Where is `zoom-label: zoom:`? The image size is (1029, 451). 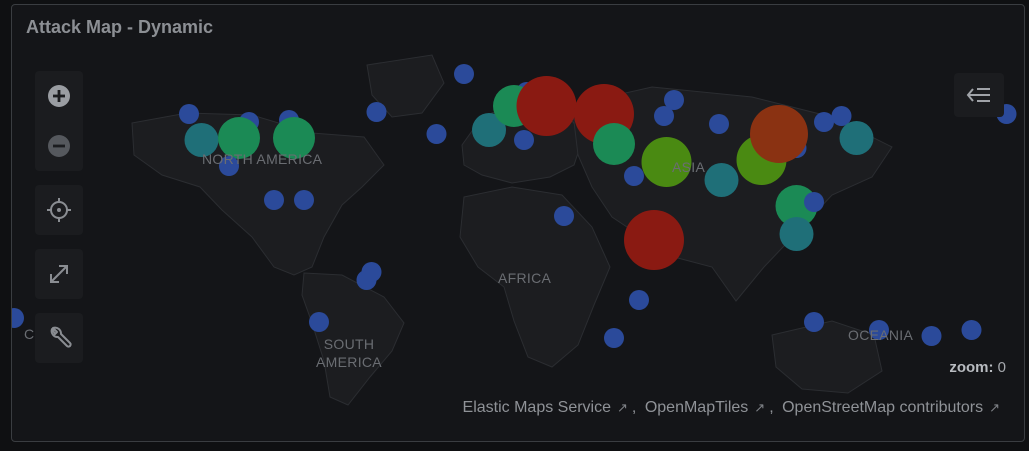
zoom-label: zoom: is located at coordinates (971, 367).